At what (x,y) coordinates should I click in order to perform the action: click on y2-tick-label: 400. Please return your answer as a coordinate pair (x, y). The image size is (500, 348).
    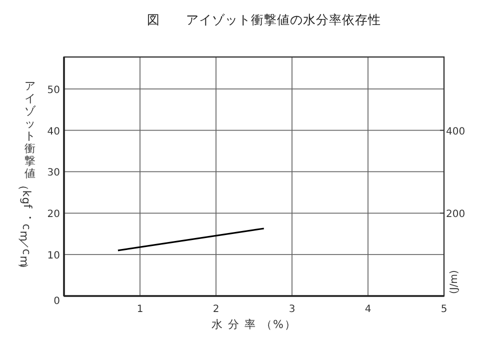
    Looking at the image, I should click on (456, 132).